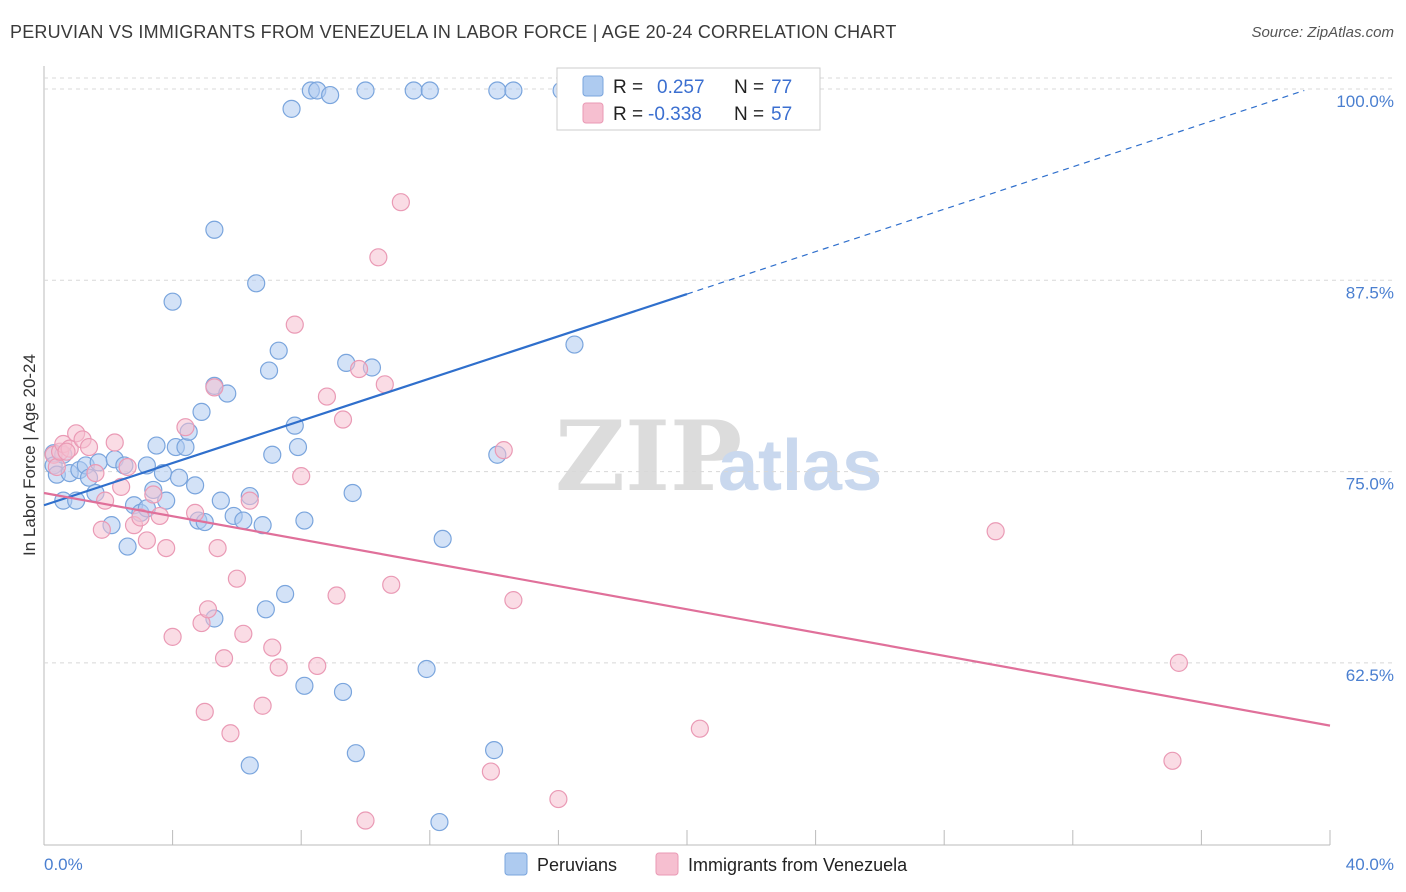 Image resolution: width=1406 pixels, height=892 pixels. Describe the element at coordinates (1365, 388) in the screenshot. I see `y-tick-labels: 62.5% 75.0% 87.5% 100.0%` at that location.